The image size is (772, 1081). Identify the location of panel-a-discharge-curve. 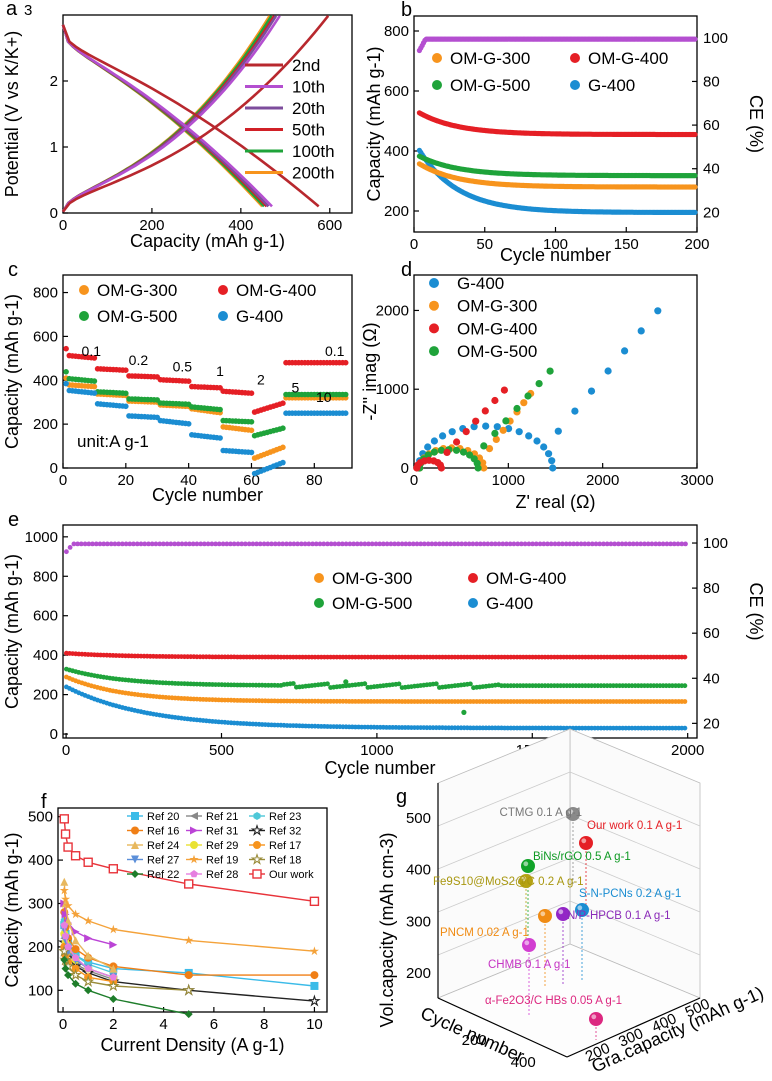
(167, 116).